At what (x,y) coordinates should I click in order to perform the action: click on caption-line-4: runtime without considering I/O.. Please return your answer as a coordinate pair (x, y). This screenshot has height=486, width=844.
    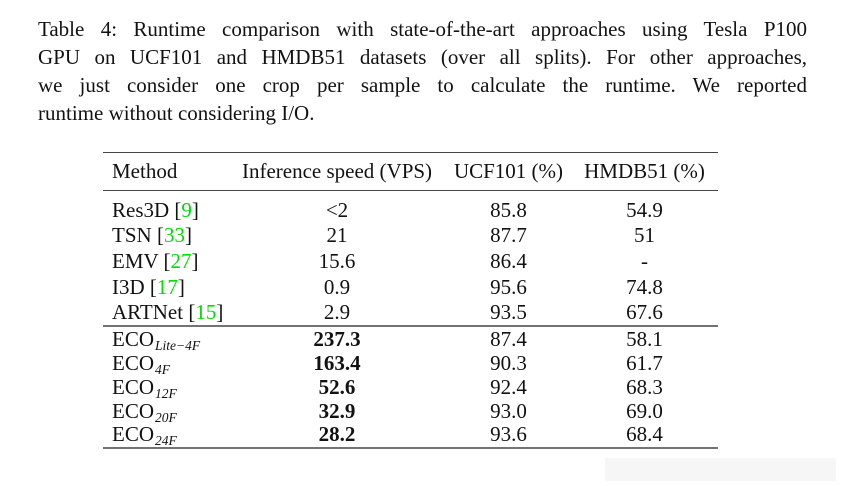
    Looking at the image, I should click on (176, 113).